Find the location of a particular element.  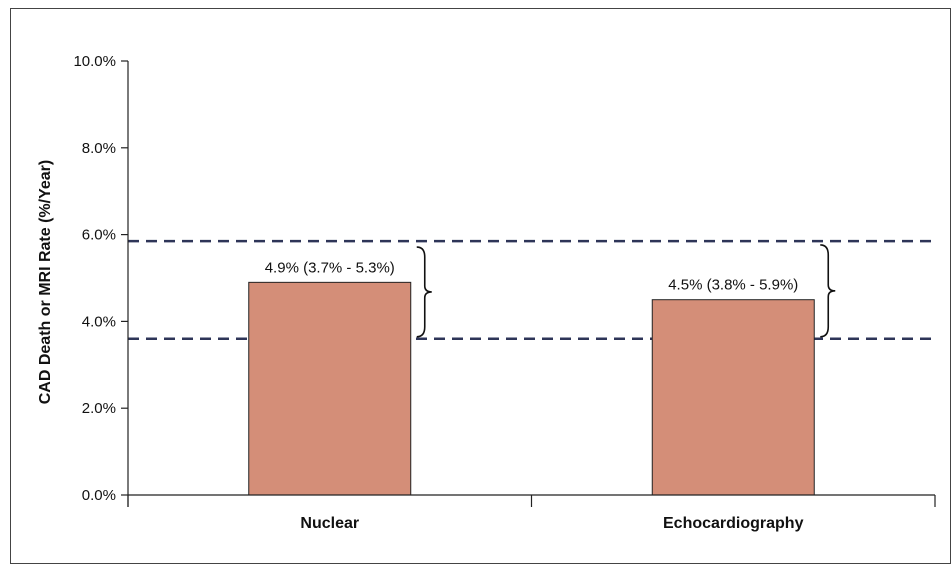

y-tick-label: 4.0% is located at coordinates (99, 321).